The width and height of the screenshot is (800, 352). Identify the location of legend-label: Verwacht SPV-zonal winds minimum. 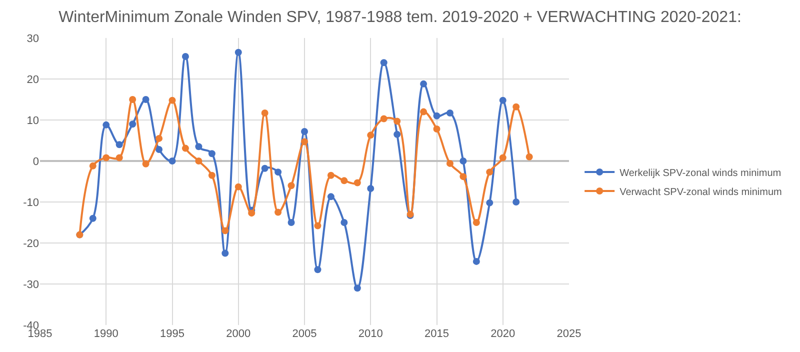
(701, 192).